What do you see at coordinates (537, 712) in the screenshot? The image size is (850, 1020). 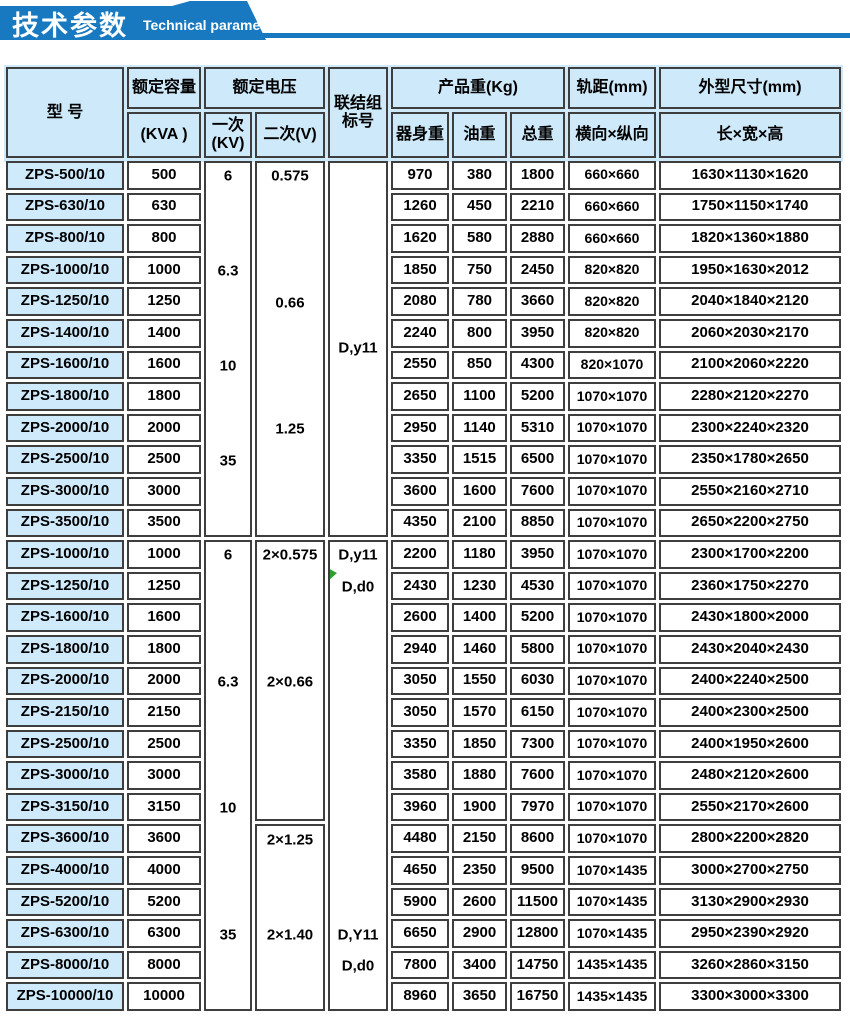 I see `total-weight-cell: 6150` at bounding box center [537, 712].